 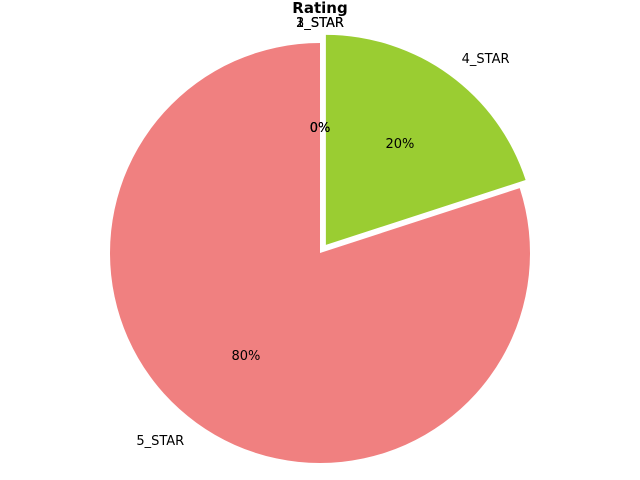 I want to click on slice-pct-2-star: 0%, so click(x=320, y=128).